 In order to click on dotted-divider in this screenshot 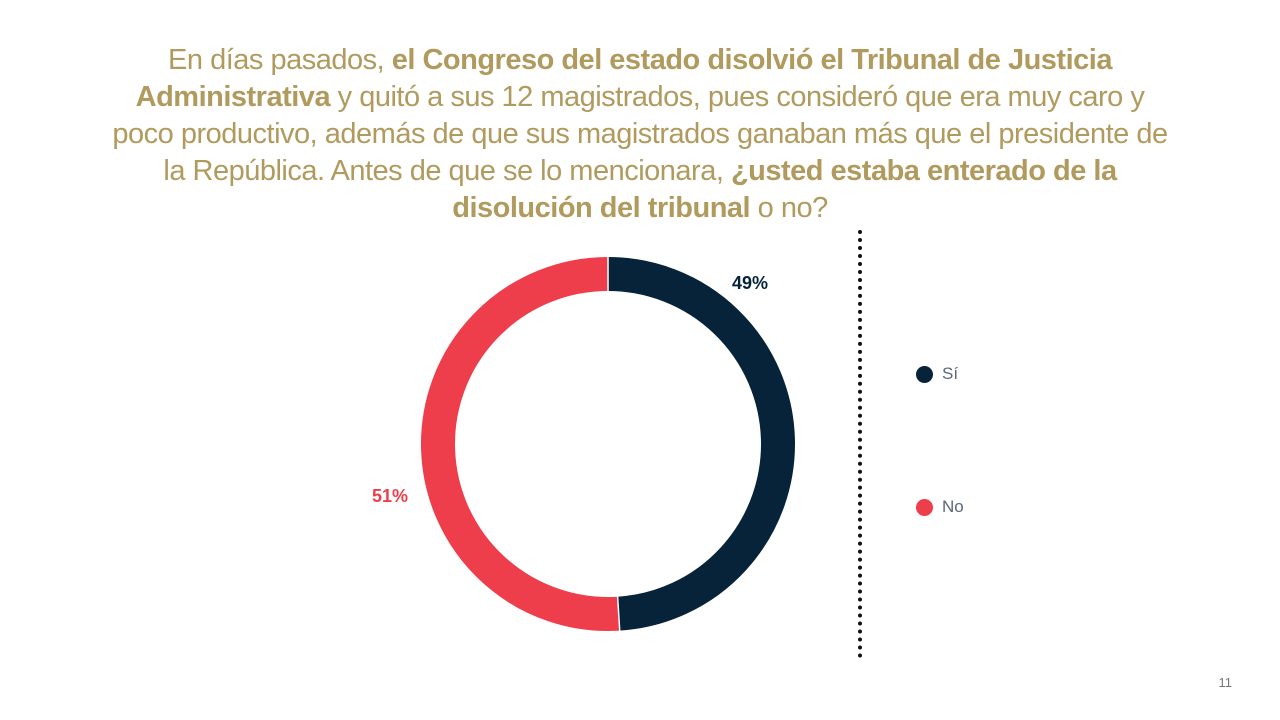, I will do `click(860, 444)`.